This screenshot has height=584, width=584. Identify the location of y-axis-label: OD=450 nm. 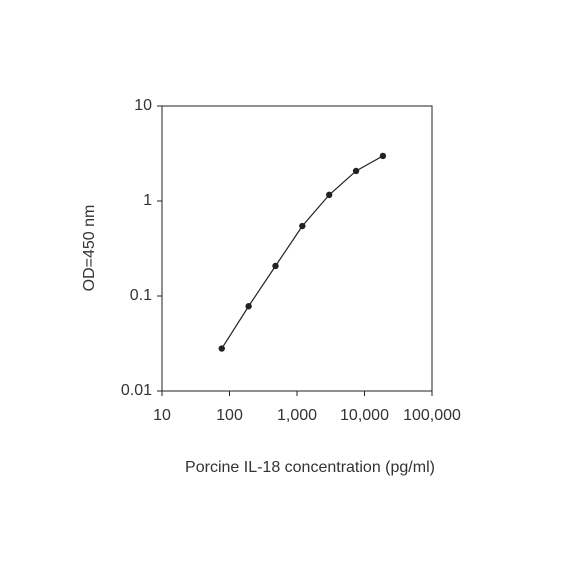
(89, 248).